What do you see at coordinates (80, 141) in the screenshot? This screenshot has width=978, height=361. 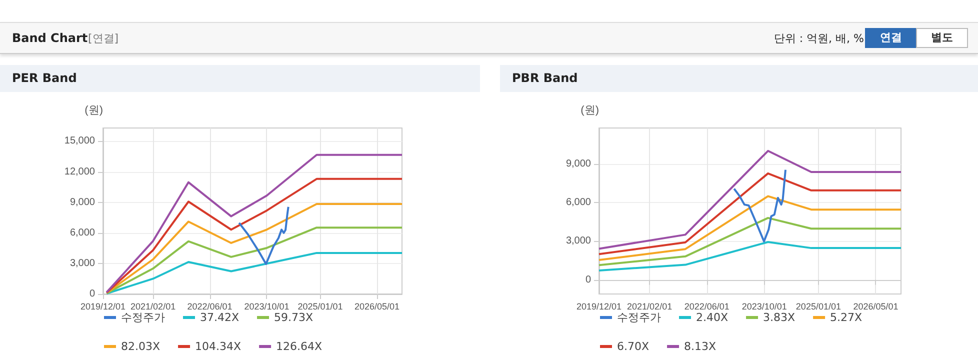 I see `y-tick-label: 15,000` at bounding box center [80, 141].